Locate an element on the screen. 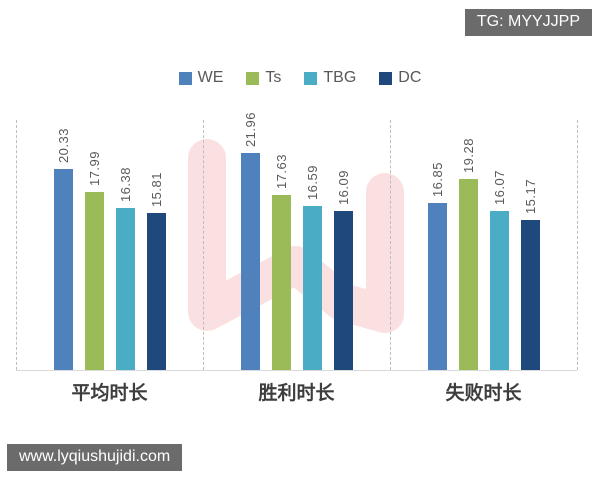 The width and height of the screenshot is (600, 480). category-label: 胜利时长 is located at coordinates (296, 393).